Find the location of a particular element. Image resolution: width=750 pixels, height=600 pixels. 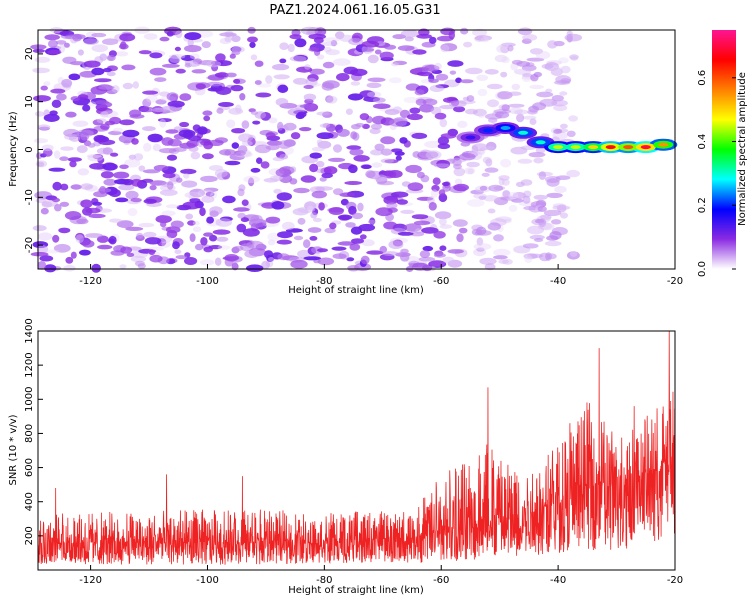

x-tick-label: -60 is located at coordinates (441, 580).